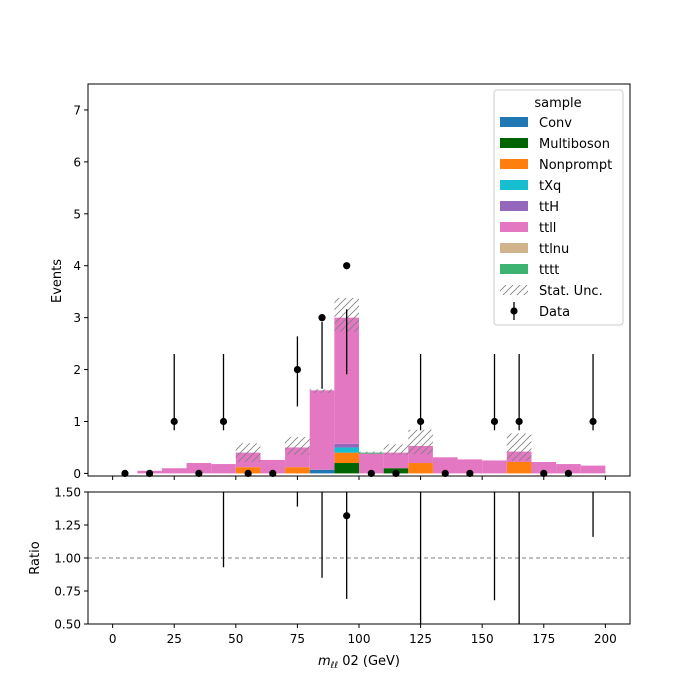  What do you see at coordinates (549, 207) in the screenshot?
I see `legend-label: ttH` at bounding box center [549, 207].